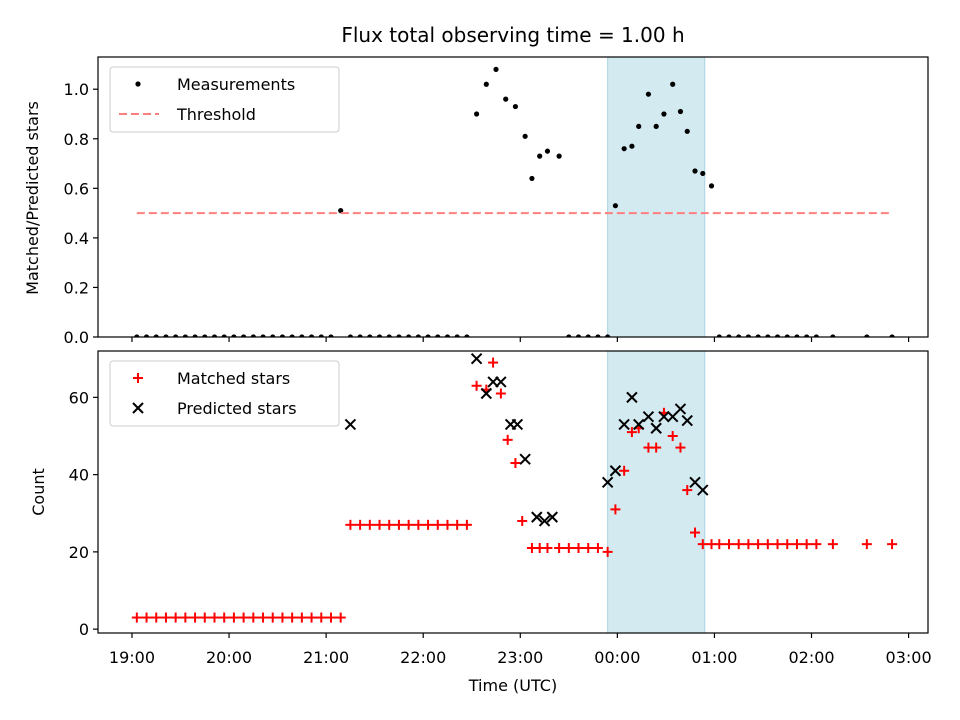 This screenshot has width=960, height=720. Describe the element at coordinates (79, 475) in the screenshot. I see `bottom-y-tick-label: 40` at that location.